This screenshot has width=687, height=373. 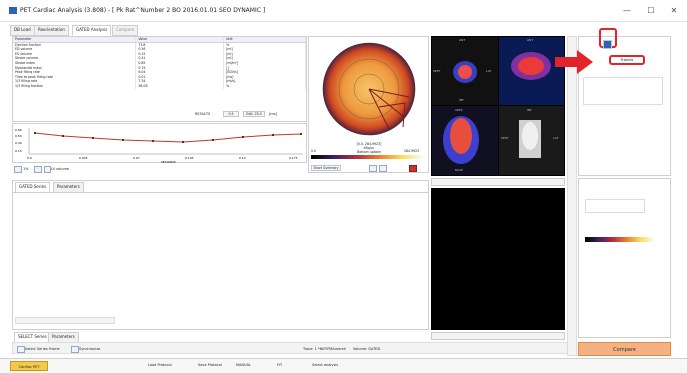 What do you see at coordinates (18, 169) in the screenshot?
I see `chart-icon` at bounding box center [18, 169].